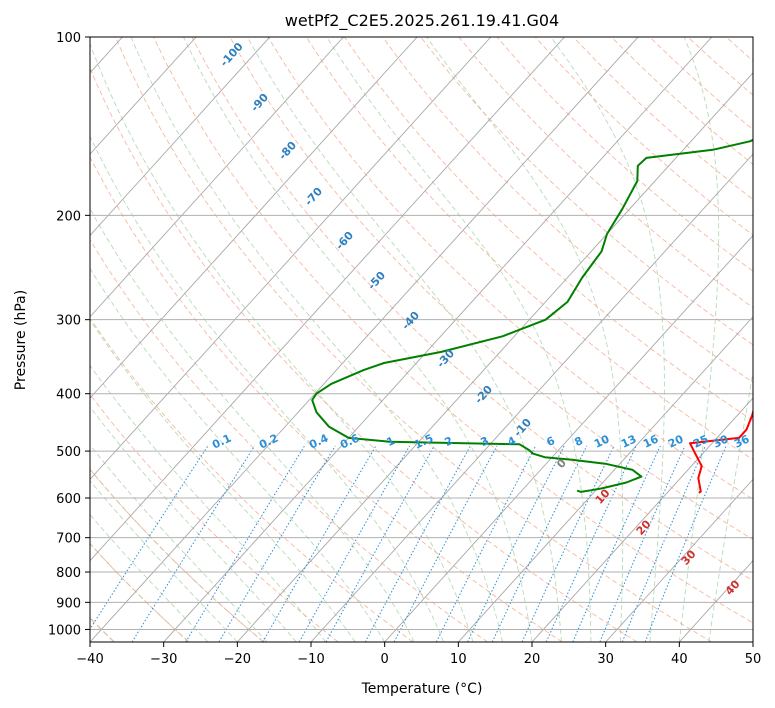  I want to click on x-tick-label: 10, so click(458, 659).